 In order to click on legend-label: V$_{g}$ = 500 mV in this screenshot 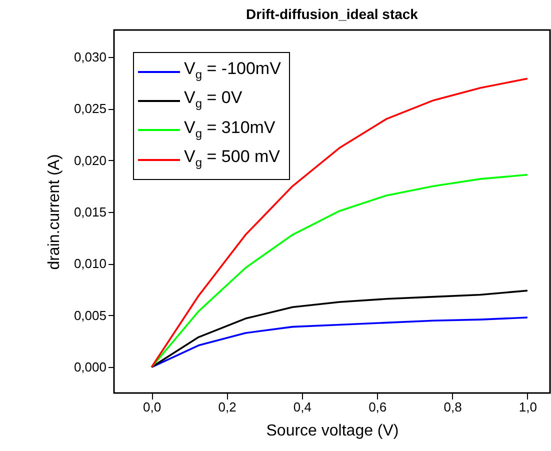, I will do `click(232, 159)`.